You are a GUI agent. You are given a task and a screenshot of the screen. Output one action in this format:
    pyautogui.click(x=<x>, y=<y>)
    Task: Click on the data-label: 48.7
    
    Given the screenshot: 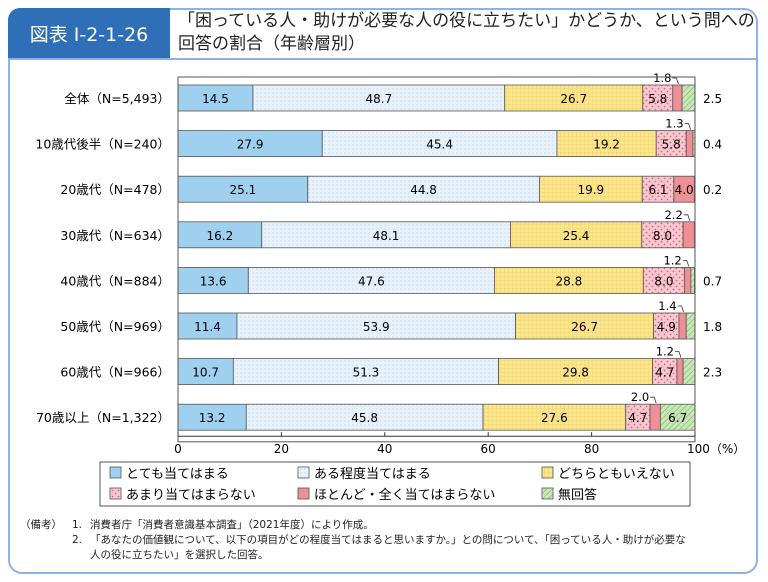 What is the action you would take?
    pyautogui.click(x=378, y=99)
    